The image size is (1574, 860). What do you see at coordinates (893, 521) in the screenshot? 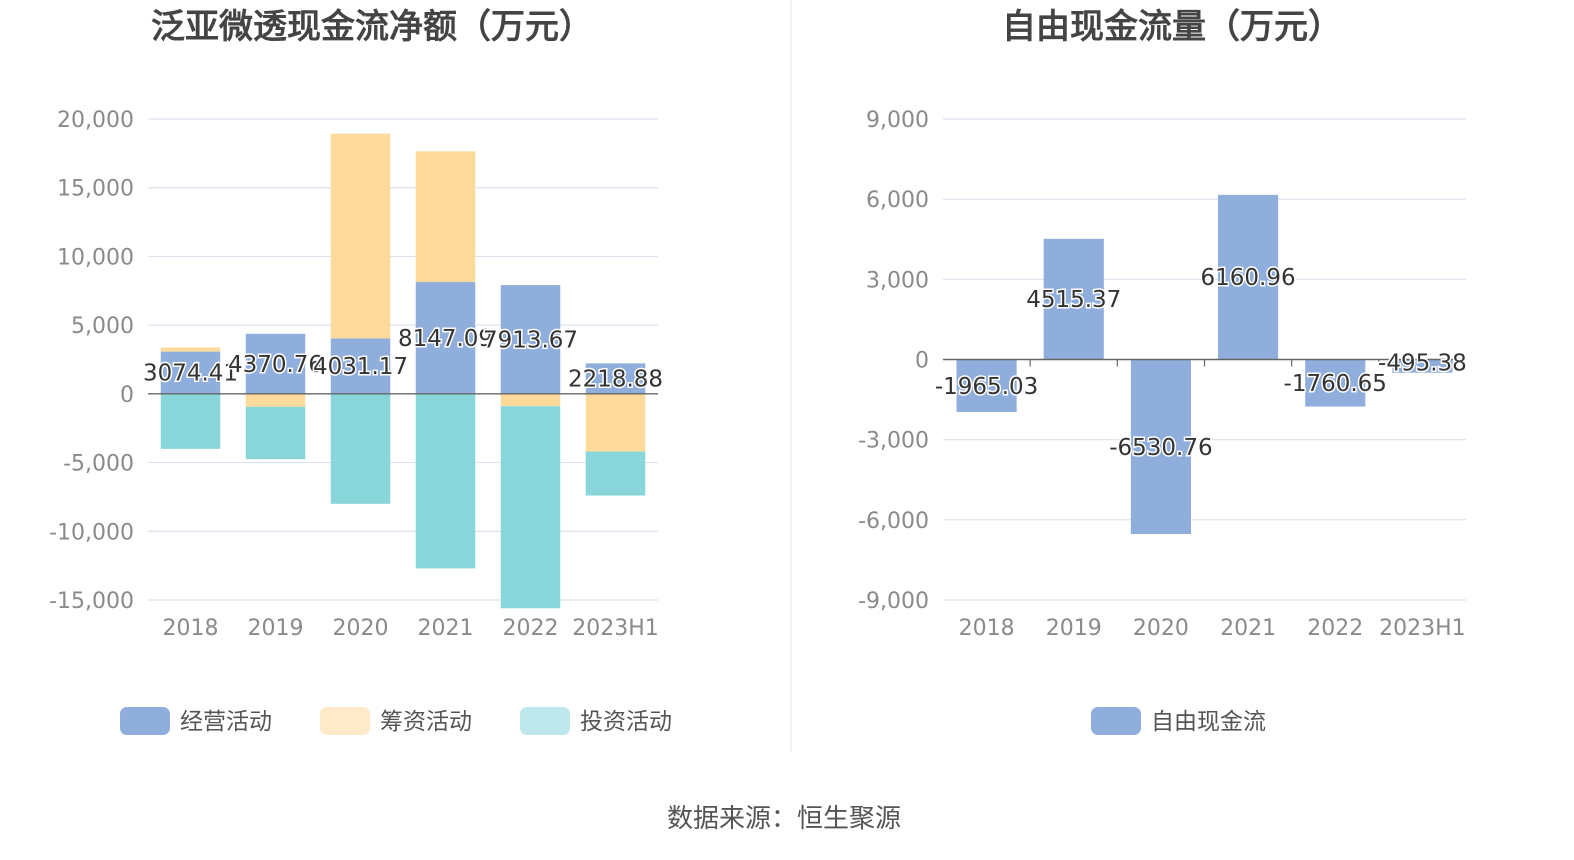
I see `y-tick-label: -6,000` at bounding box center [893, 521].